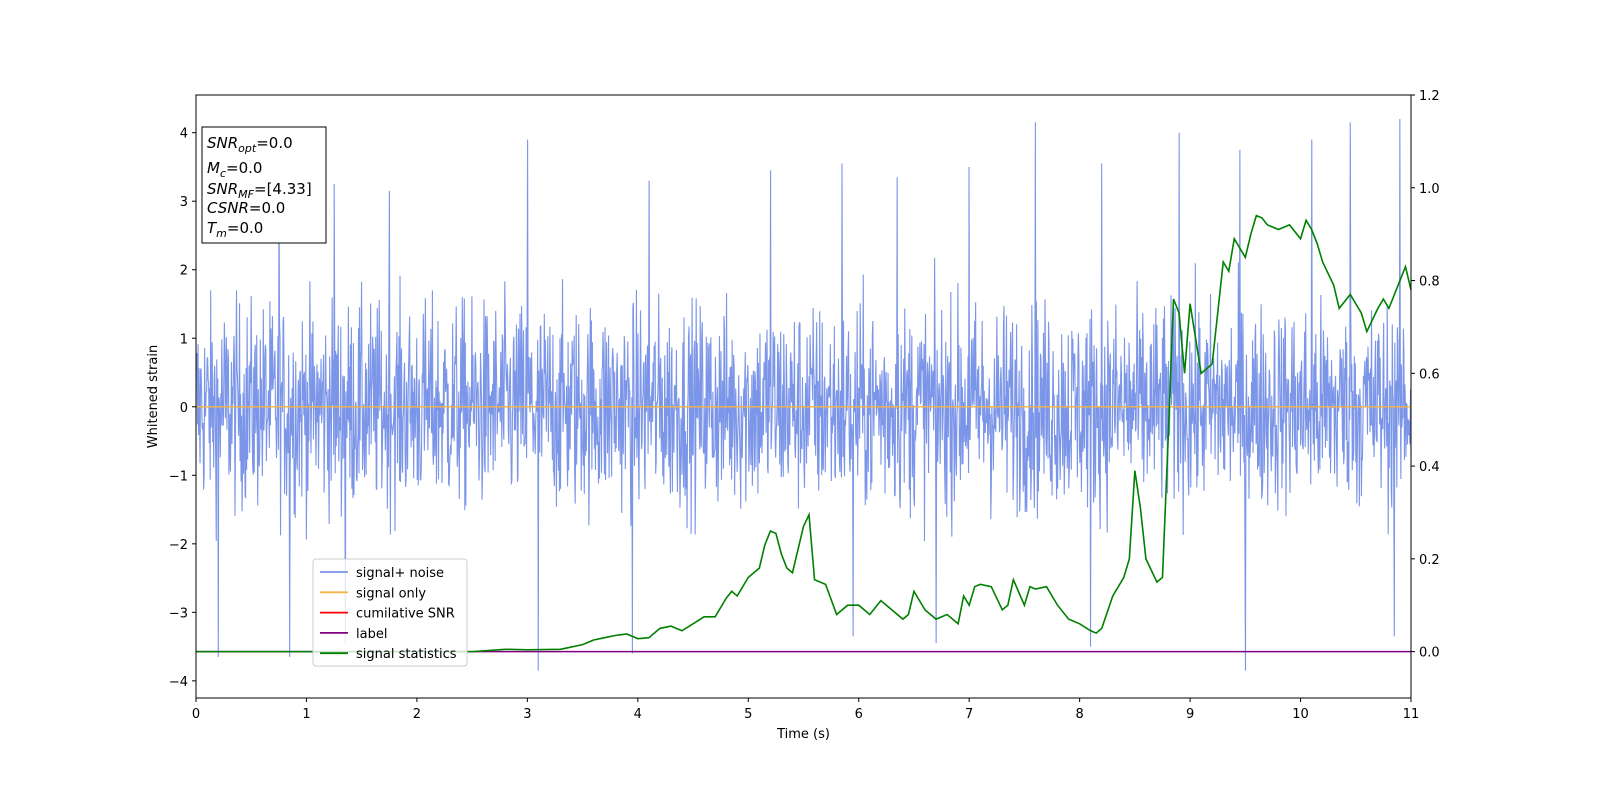 This screenshot has width=1600, height=800. What do you see at coordinates (1411, 714) in the screenshot?
I see `x-tick-label: 11` at bounding box center [1411, 714].